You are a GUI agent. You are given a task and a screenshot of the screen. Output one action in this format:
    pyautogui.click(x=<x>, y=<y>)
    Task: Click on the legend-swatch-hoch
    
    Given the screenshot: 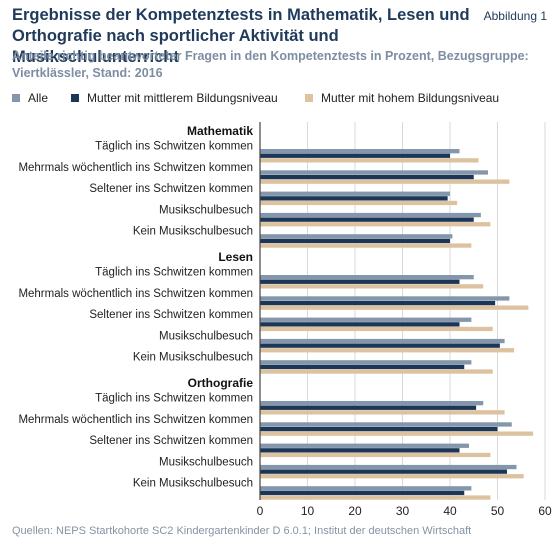 What is the action you would take?
    pyautogui.click(x=309, y=98)
    